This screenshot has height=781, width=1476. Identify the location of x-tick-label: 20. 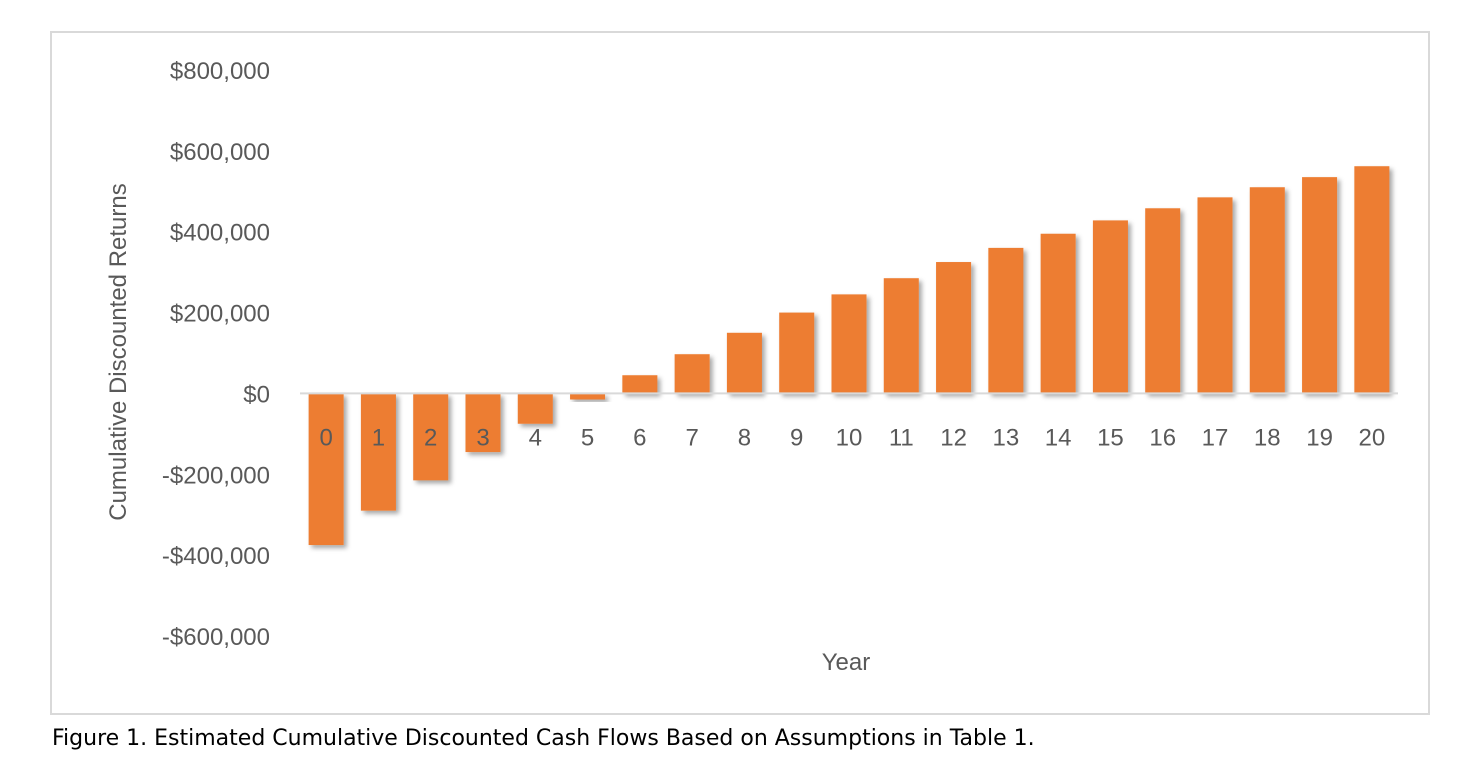
(1372, 437).